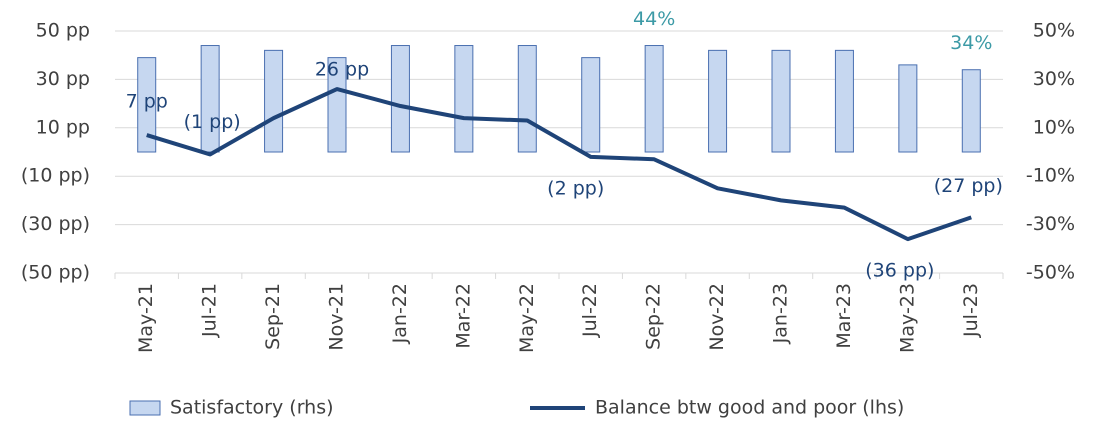  What do you see at coordinates (907, 318) in the screenshot?
I see `x-tick-label: May-23` at bounding box center [907, 318].